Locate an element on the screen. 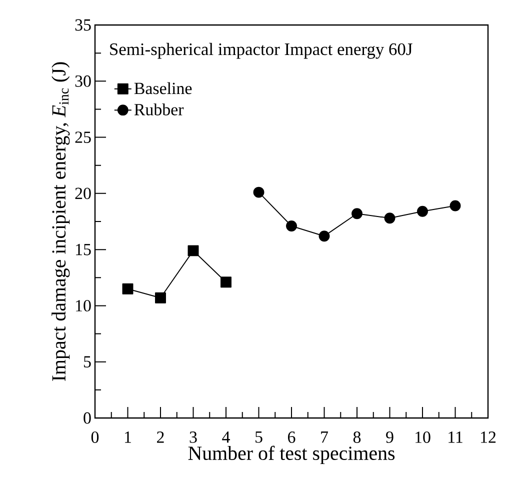  y-tick-label: 20 is located at coordinates (83, 194).